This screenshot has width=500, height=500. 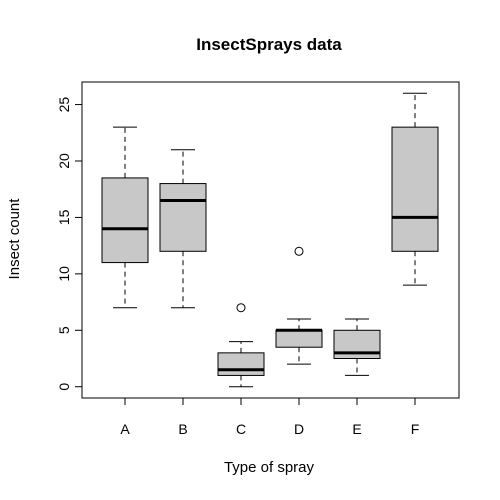 I want to click on x-tick-label: A, so click(x=125, y=429).